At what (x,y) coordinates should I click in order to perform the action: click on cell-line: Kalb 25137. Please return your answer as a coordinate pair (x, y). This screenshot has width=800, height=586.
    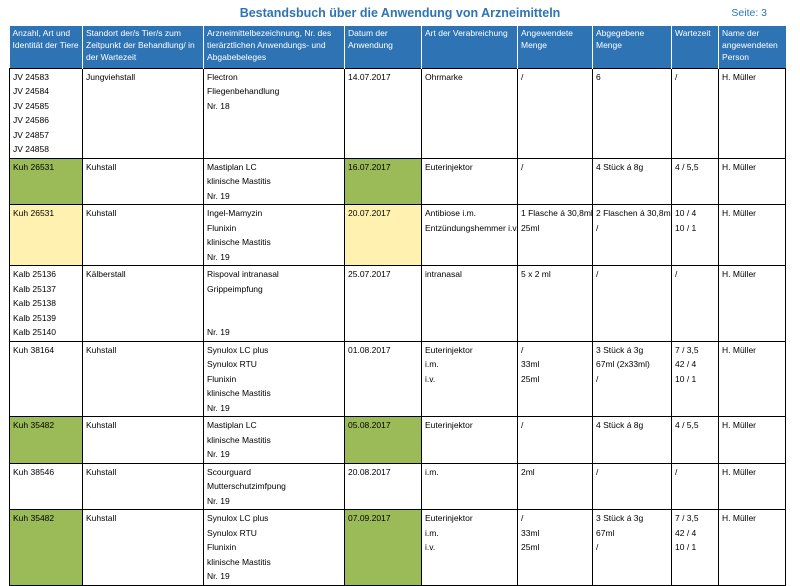
    Looking at the image, I should click on (35, 288).